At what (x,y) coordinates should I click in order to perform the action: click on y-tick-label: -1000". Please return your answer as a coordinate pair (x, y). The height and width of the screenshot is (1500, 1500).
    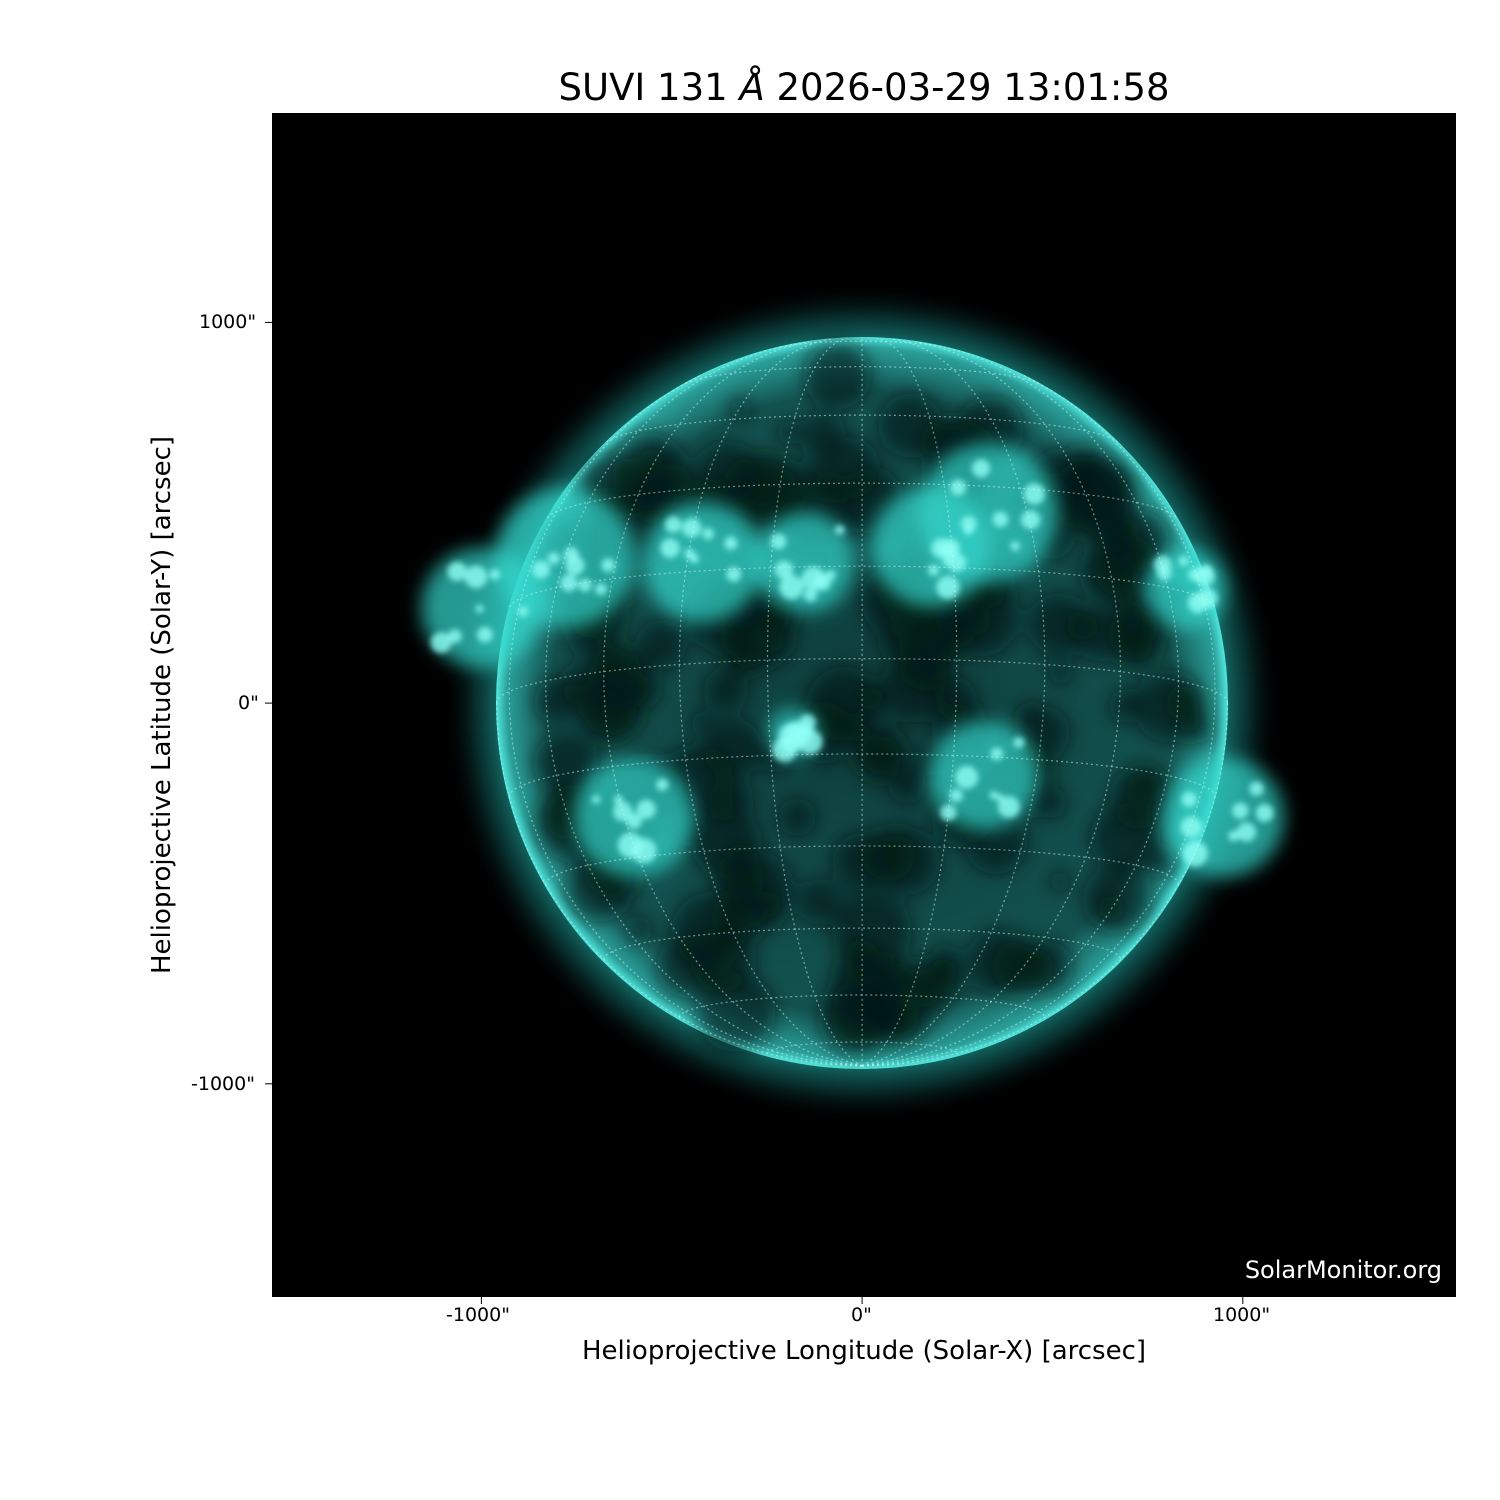
    Looking at the image, I should click on (223, 1084).